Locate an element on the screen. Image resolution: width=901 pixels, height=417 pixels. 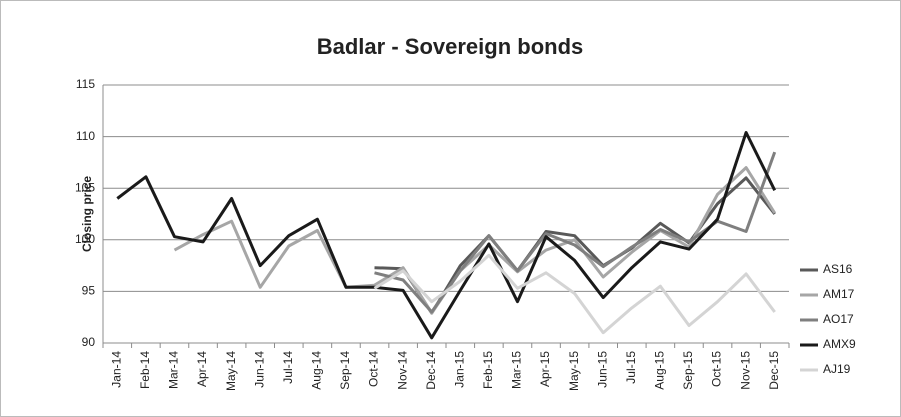
x-tick-label: Sep-15 is located at coordinates (688, 370).